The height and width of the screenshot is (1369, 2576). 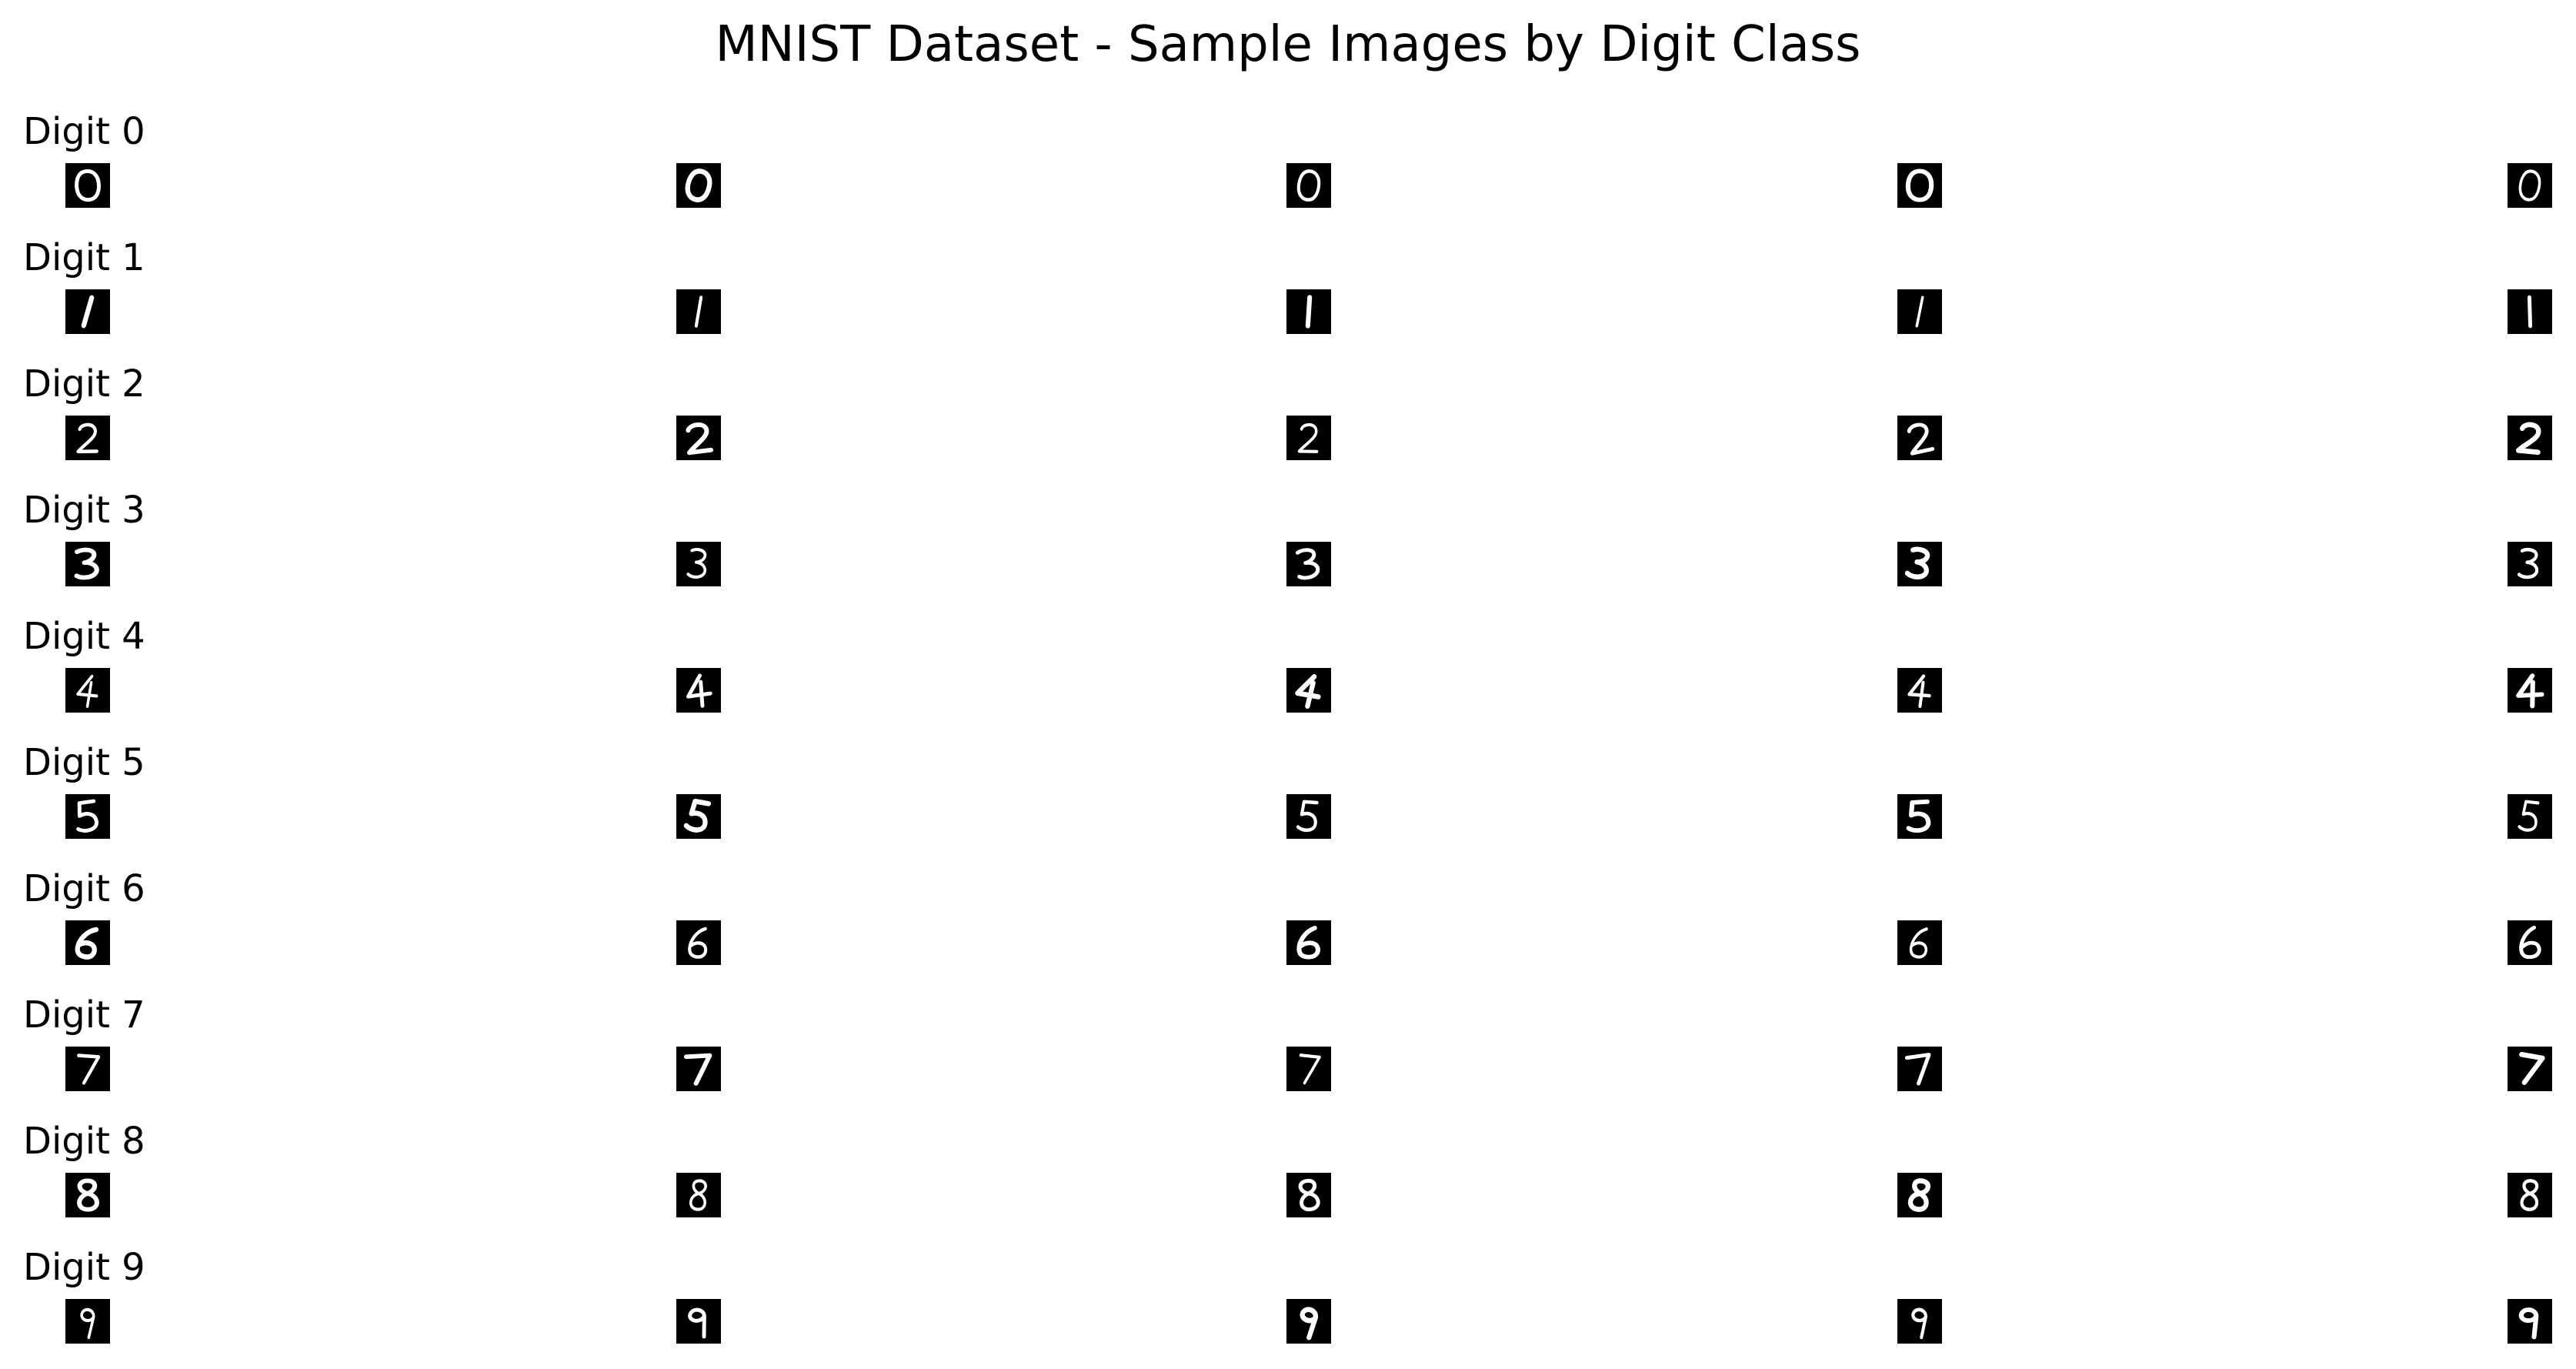 What do you see at coordinates (84, 1015) in the screenshot?
I see `row-label-digit-7: Digit 7` at bounding box center [84, 1015].